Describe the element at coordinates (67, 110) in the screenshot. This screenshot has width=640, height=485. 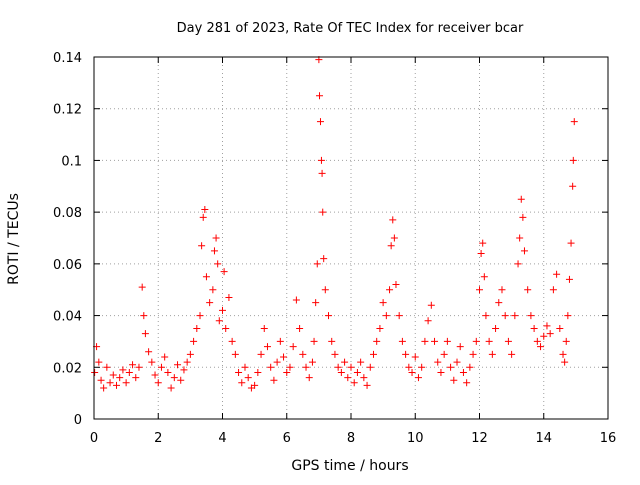
I see `y-tick-label: 0.12` at that location.